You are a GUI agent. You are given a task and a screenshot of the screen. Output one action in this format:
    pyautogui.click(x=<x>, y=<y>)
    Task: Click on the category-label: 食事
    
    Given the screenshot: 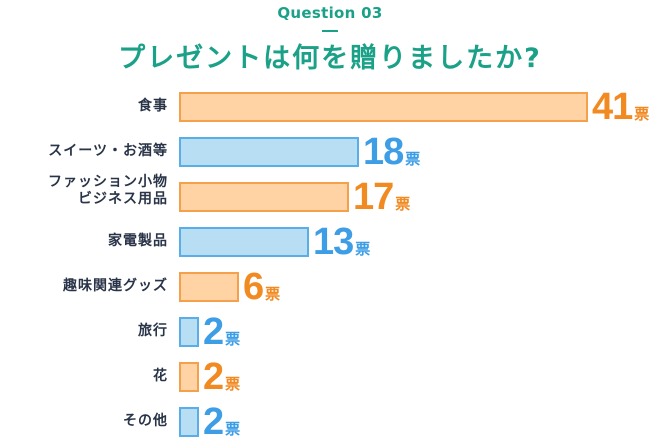 What is the action you would take?
    pyautogui.click(x=153, y=106)
    